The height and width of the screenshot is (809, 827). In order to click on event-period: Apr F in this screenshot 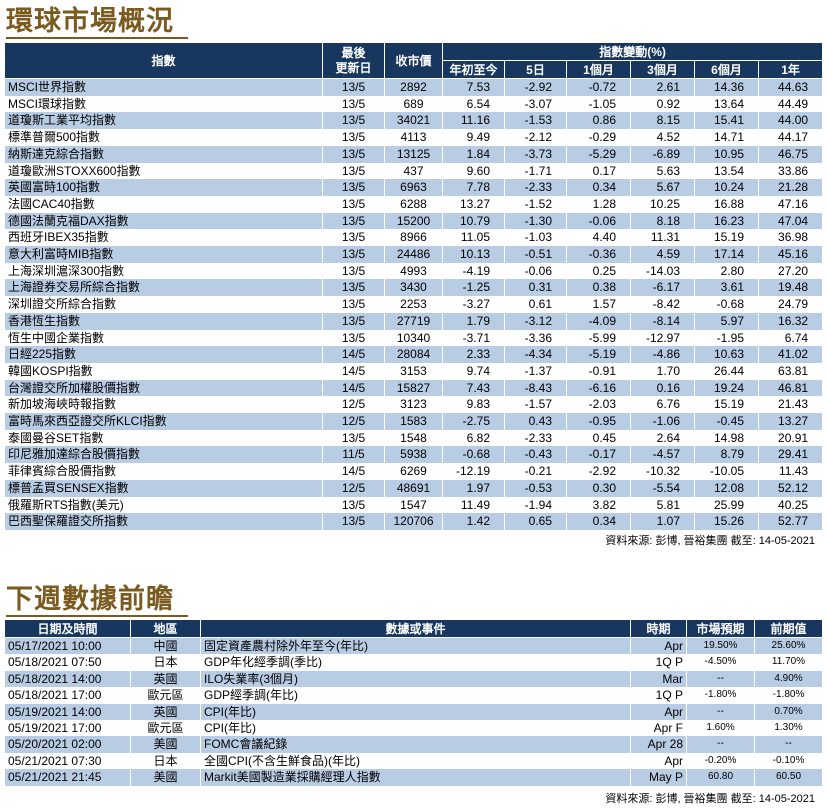, I will do `click(658, 728)`.